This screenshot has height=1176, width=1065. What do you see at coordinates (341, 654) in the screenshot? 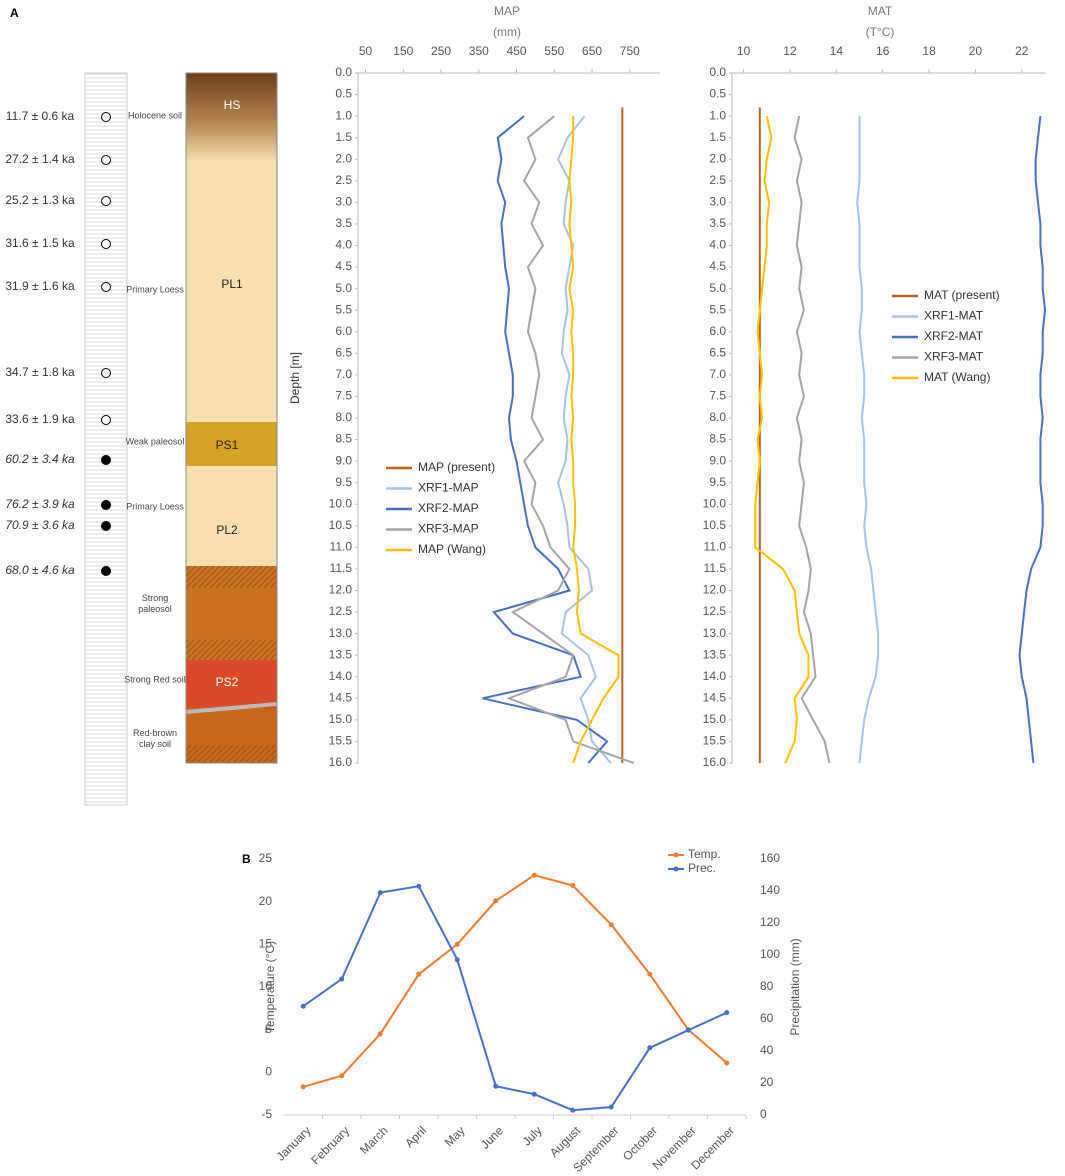
I see `y-tick-label: 13.5` at bounding box center [341, 654].